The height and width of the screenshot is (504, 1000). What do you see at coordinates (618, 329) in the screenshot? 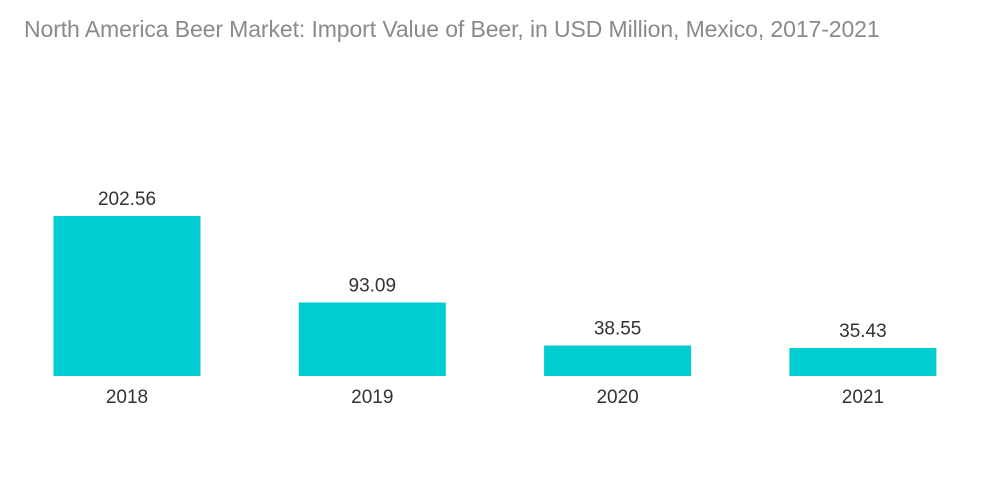
I see `bar-value-label-2020: 38.55` at bounding box center [618, 329].